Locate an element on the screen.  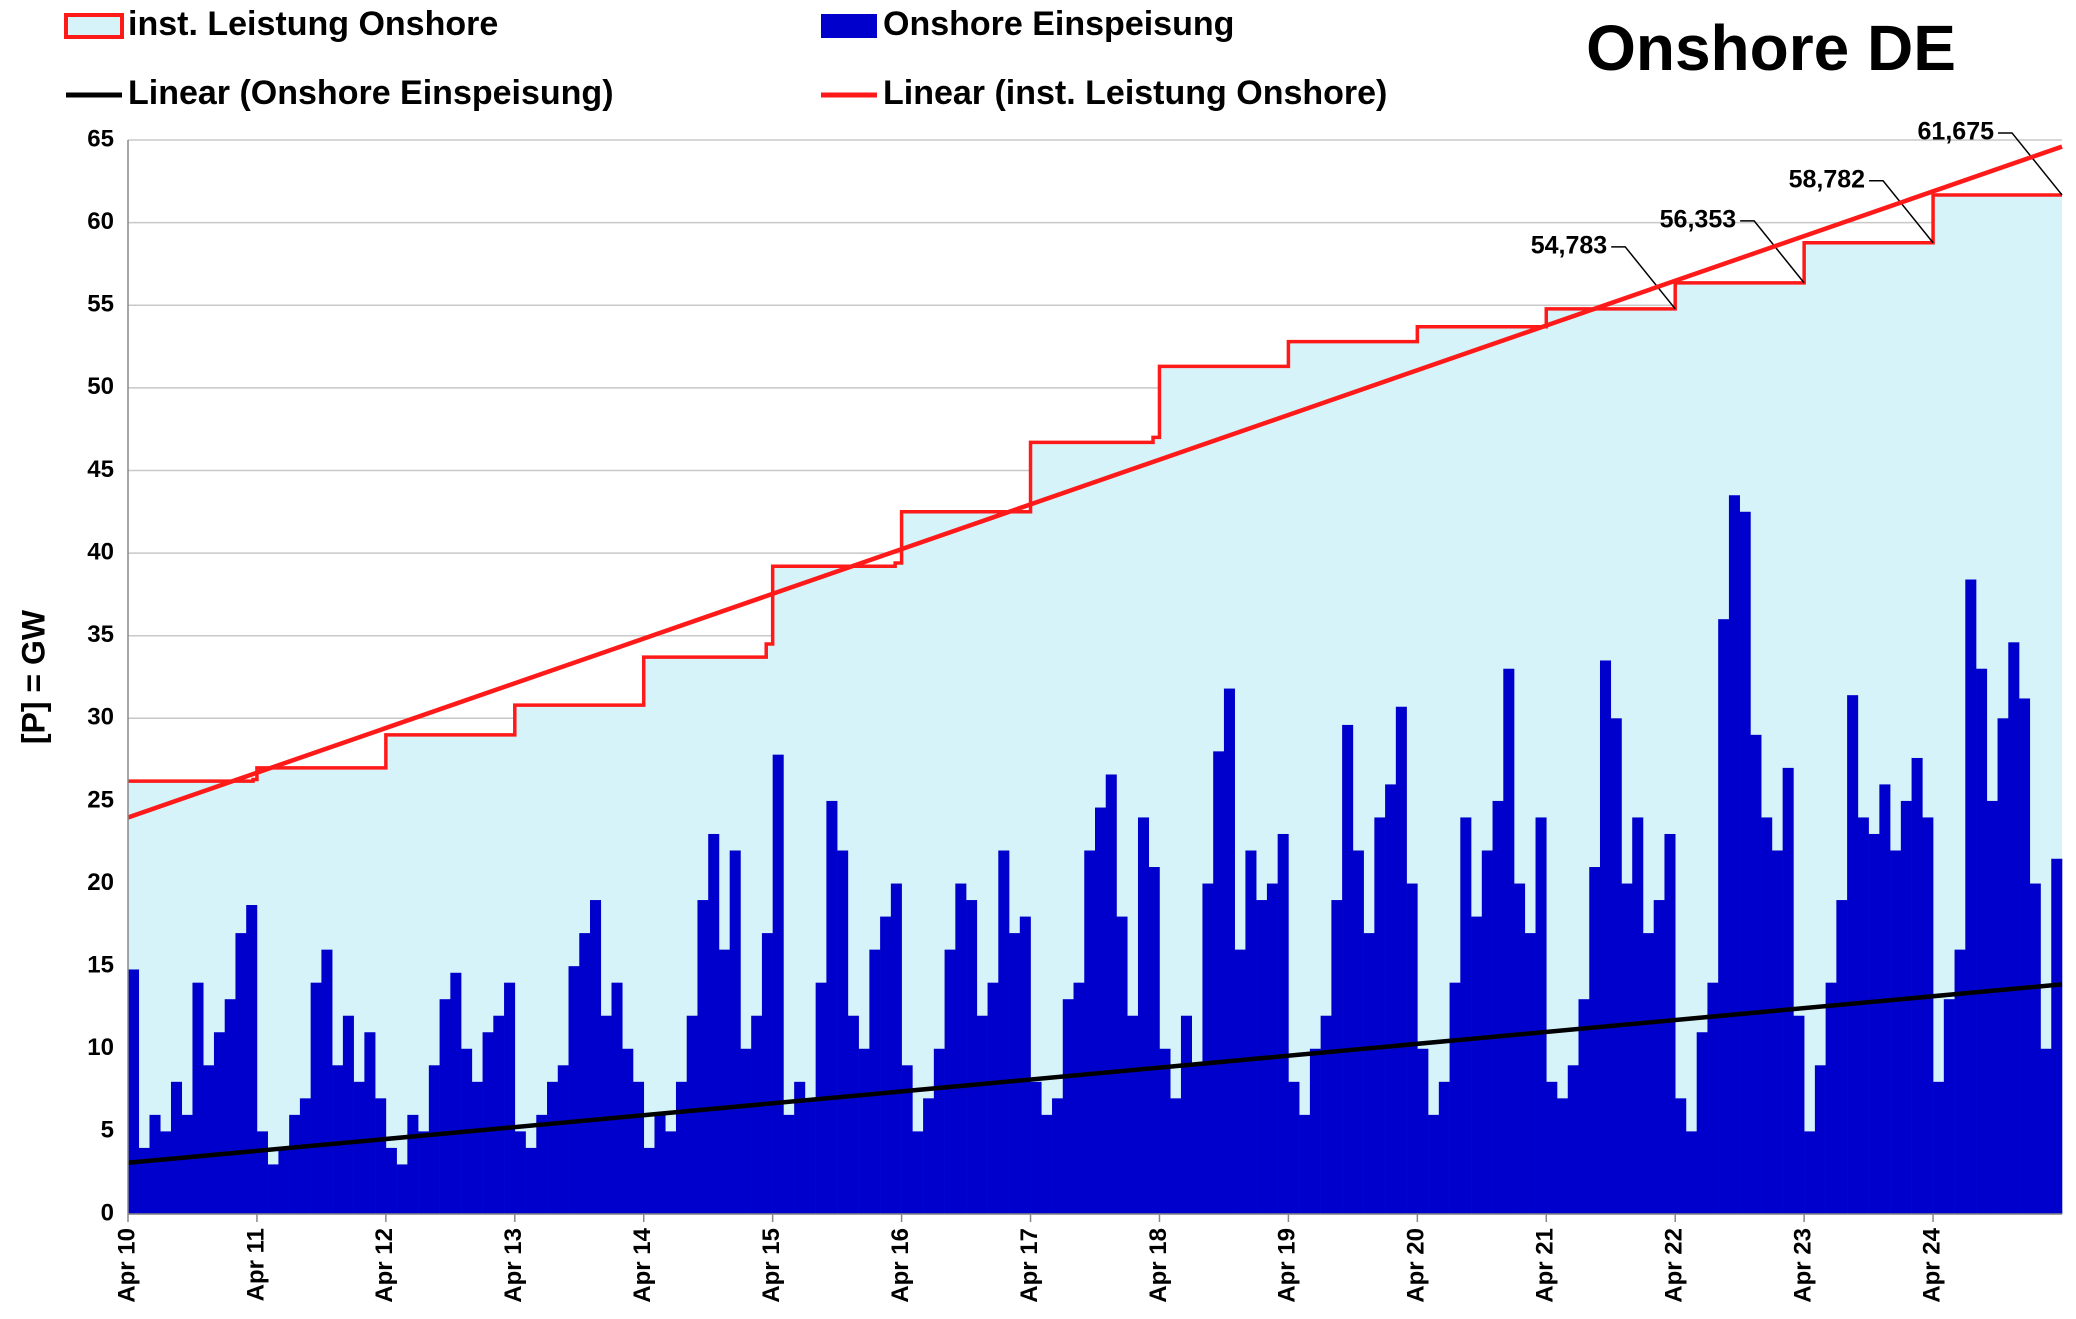
data-label: 56,353 is located at coordinates (1698, 219).